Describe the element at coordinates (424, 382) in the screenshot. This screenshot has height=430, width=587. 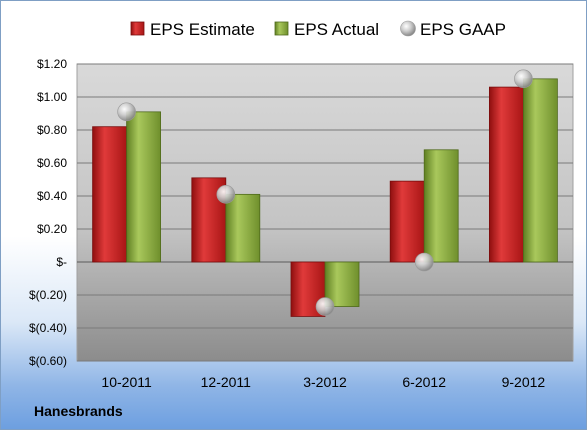
I see `x-category-label: 6-2012` at that location.